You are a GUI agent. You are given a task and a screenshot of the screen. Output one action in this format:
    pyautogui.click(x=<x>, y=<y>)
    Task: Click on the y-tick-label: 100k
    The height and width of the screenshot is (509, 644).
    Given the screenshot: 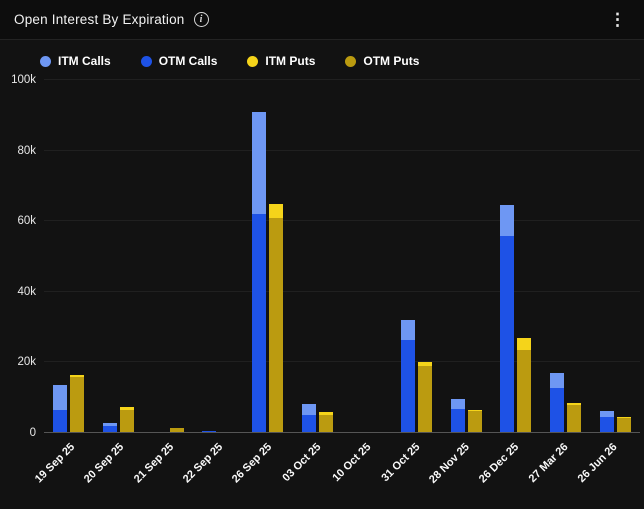 What is the action you would take?
    pyautogui.click(x=23, y=80)
    